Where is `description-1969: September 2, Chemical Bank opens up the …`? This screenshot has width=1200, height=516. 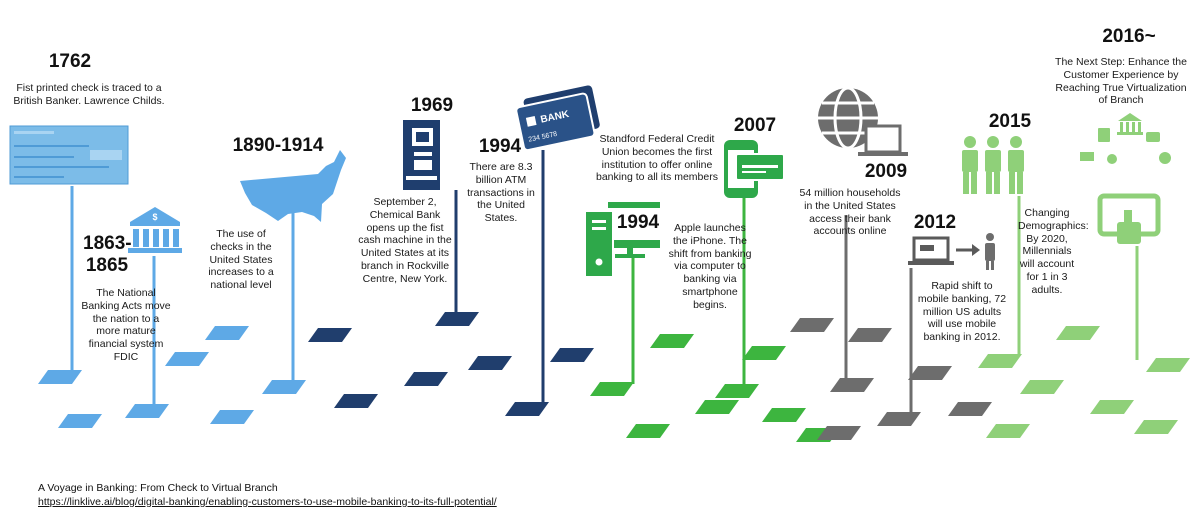
description-1969: September 2, Chemical Bank opens up the … is located at coordinates (405, 240).